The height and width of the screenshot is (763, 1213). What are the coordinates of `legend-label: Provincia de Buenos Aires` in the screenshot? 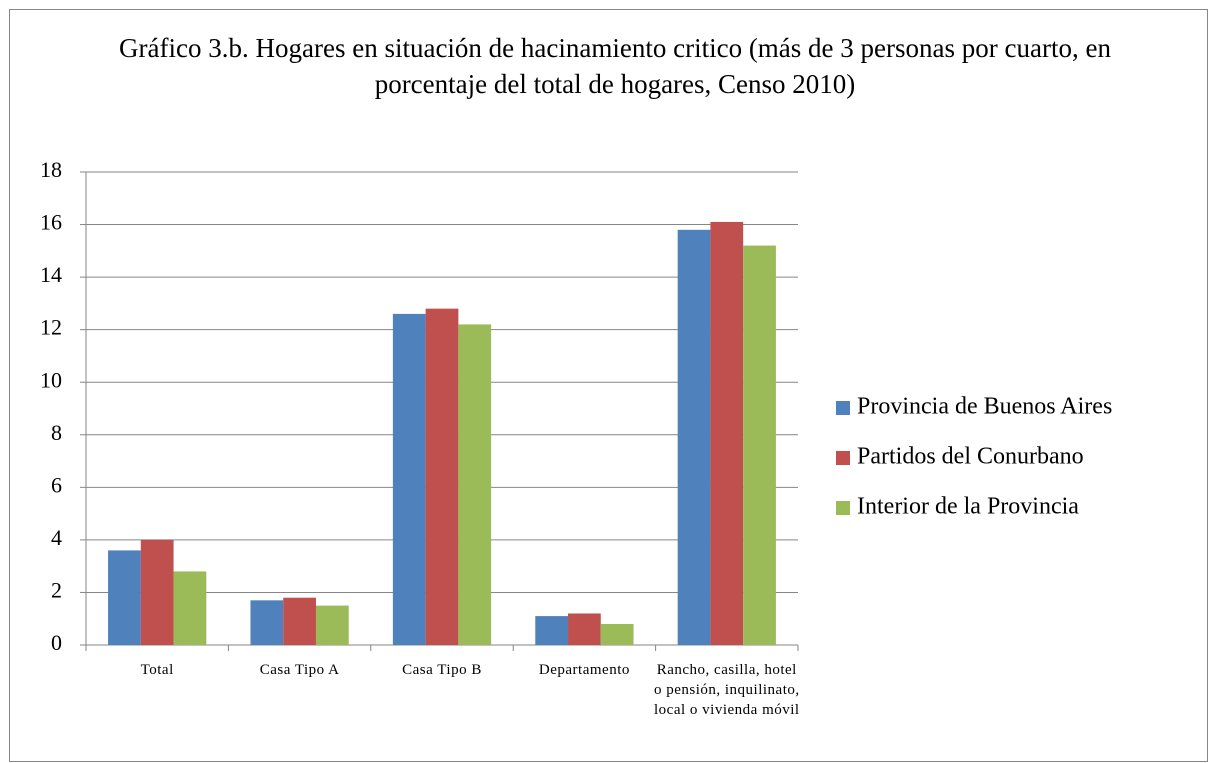 It's located at (984, 407).